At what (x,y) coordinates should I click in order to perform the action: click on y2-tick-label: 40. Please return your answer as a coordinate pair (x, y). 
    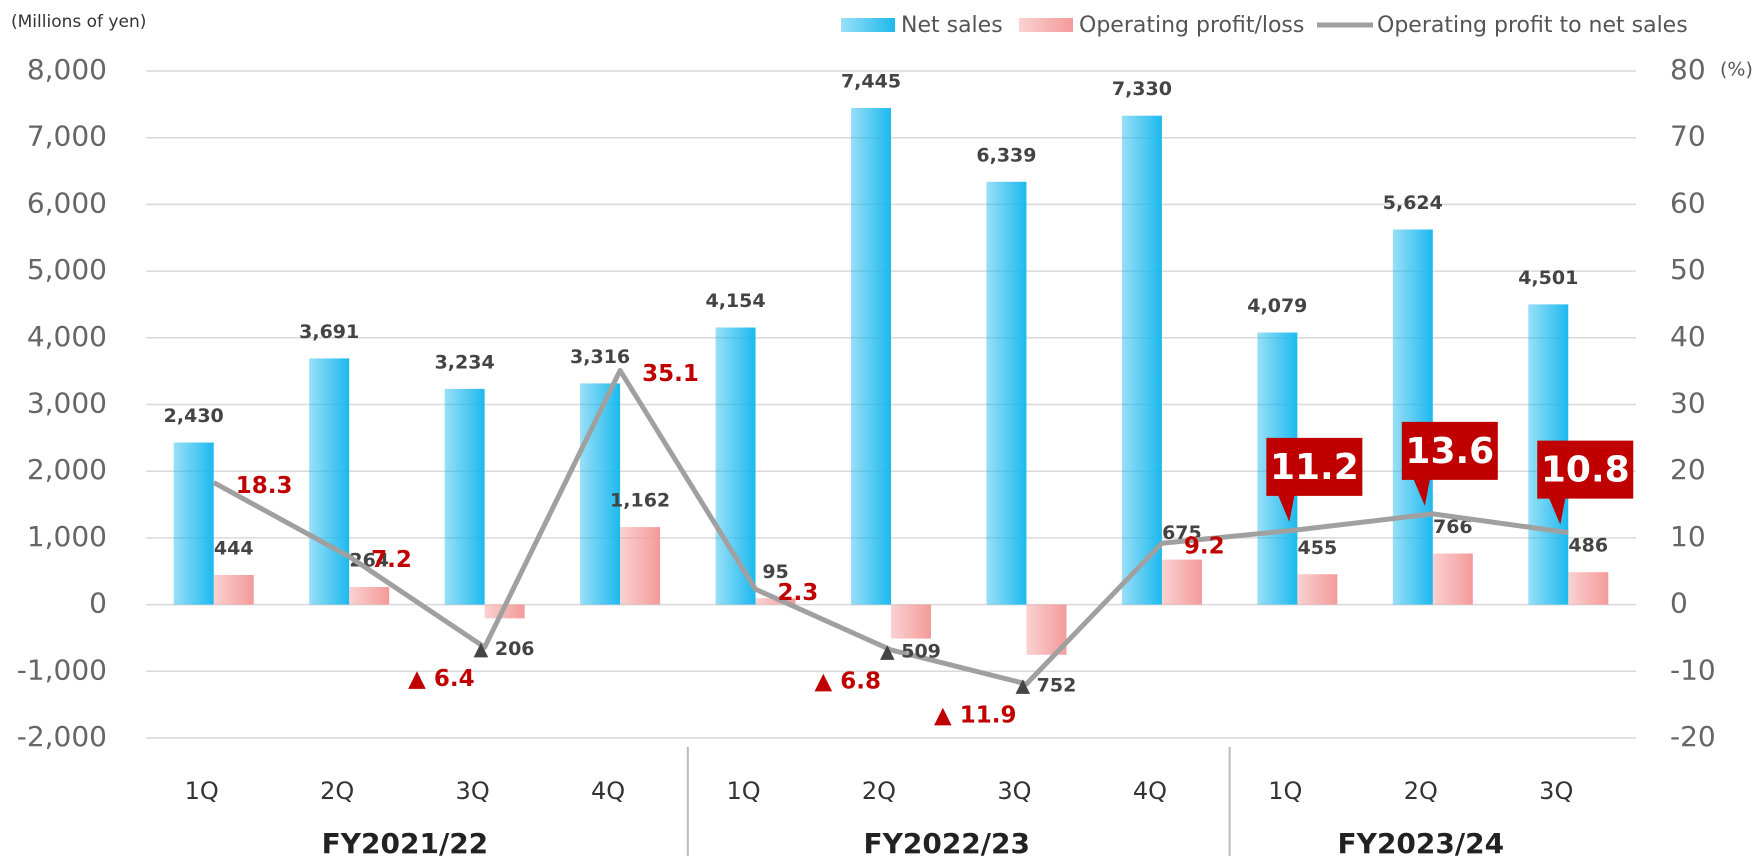
    Looking at the image, I should click on (1688, 336).